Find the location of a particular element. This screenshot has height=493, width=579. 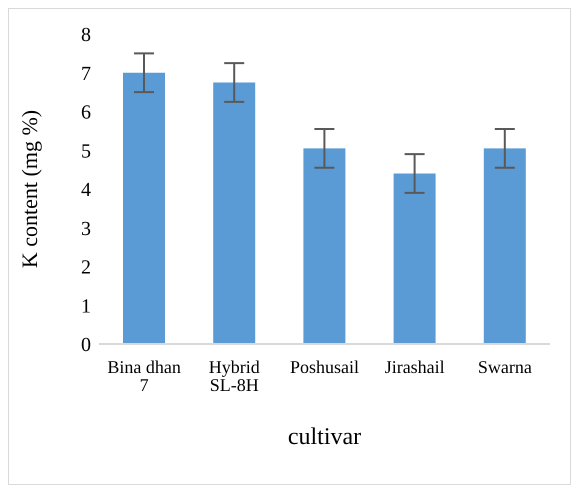

y-tick-label: 8 is located at coordinates (86, 35).